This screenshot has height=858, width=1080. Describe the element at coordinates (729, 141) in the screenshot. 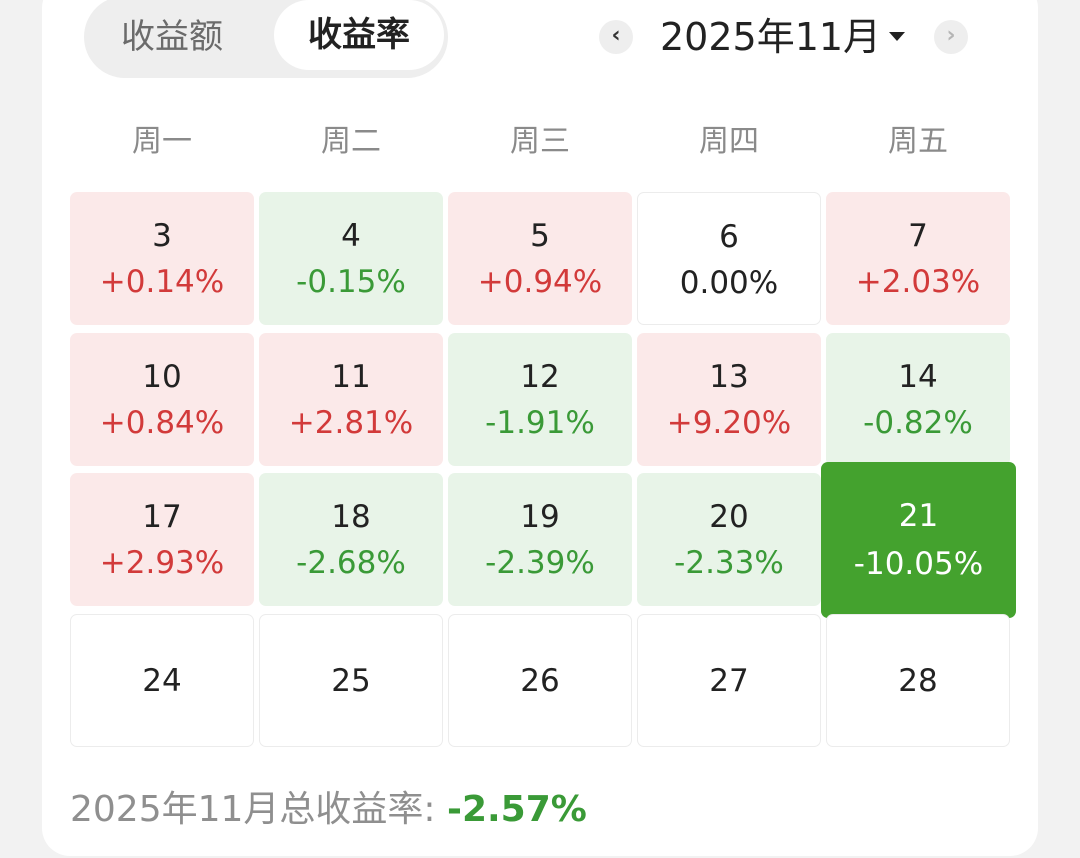

I see `weekday-label: 周四` at that location.